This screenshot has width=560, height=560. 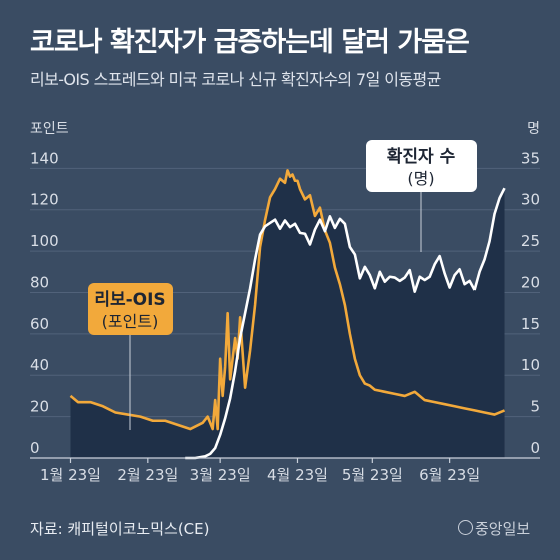 I want to click on cases-callout-unit: (명), so click(x=420, y=178).